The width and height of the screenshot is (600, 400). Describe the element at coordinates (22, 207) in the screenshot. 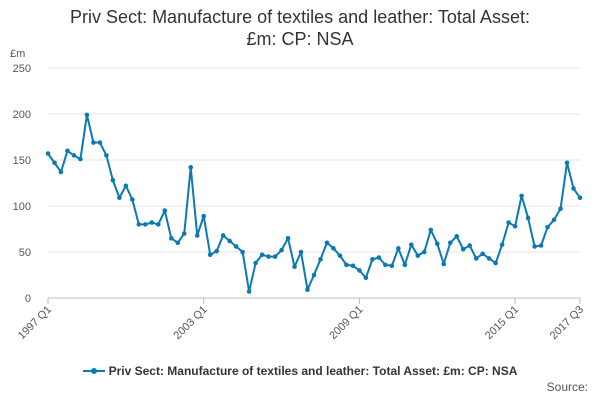

I see `y-tick-label: 100` at that location.